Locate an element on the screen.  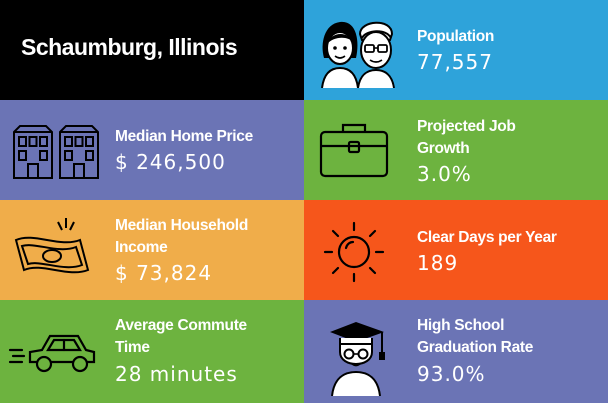
income-value: $ 73,824 is located at coordinates (164, 273).